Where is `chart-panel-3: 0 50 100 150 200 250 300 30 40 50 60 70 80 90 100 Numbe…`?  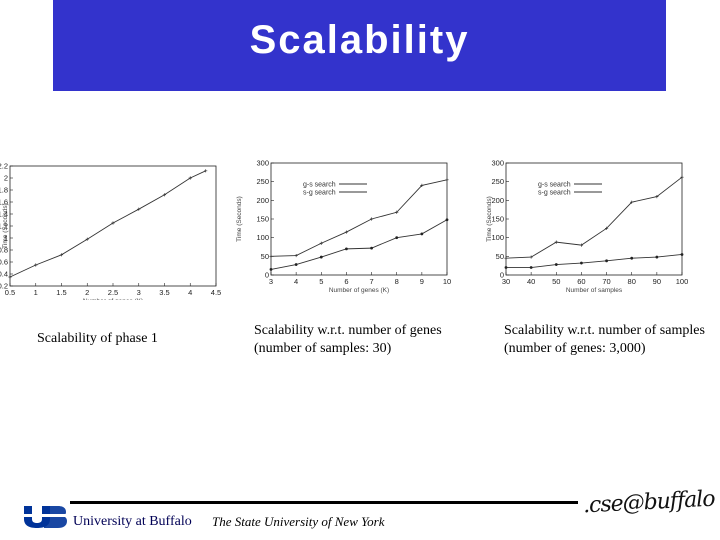
chart-panel-3: 0 50 100 150 200 250 300 30 40 50 60 70 80 90 100 Numbe… is located at coordinates (587, 228).